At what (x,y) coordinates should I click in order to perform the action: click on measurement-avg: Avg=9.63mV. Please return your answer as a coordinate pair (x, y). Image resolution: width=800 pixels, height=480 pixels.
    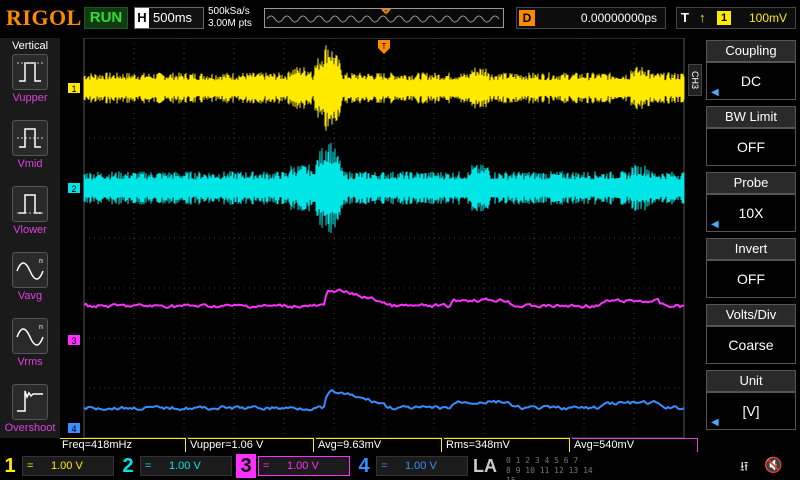
    Looking at the image, I should click on (379, 445).